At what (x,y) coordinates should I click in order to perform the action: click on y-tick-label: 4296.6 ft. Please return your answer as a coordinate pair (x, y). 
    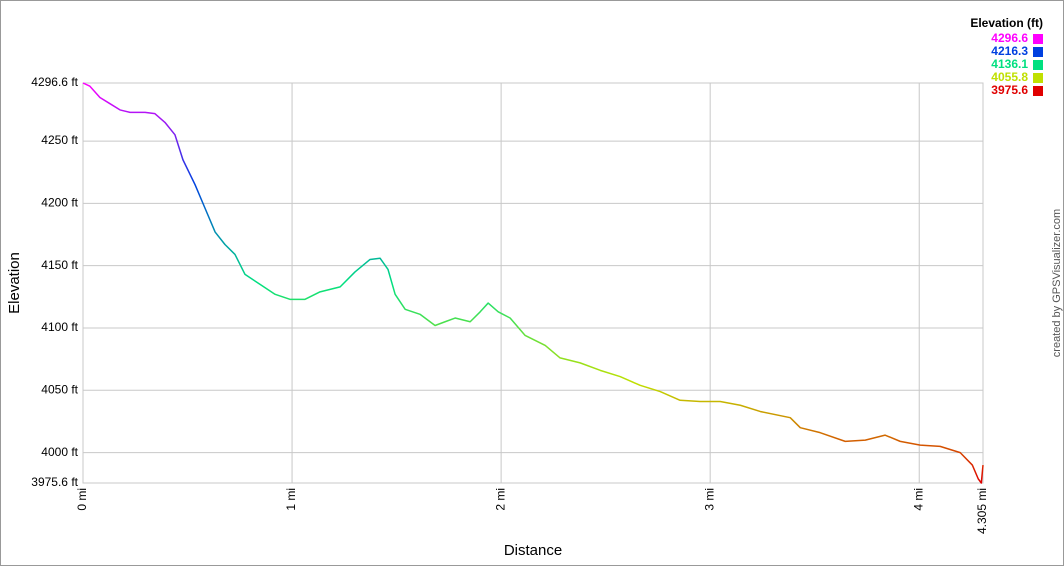
    Looking at the image, I should click on (54, 82).